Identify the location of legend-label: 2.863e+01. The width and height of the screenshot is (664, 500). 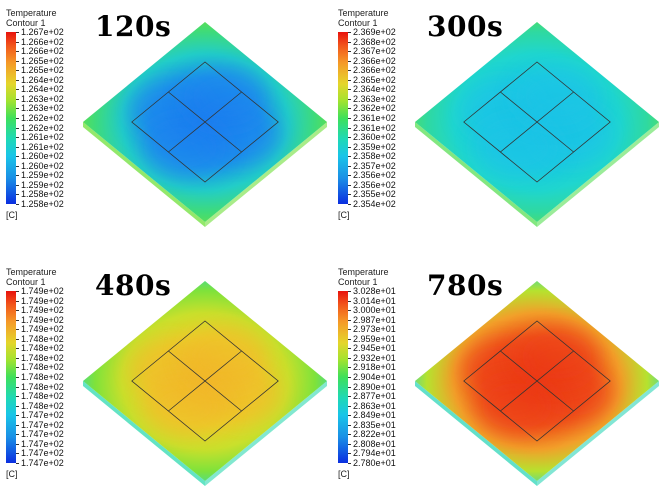
(374, 405).